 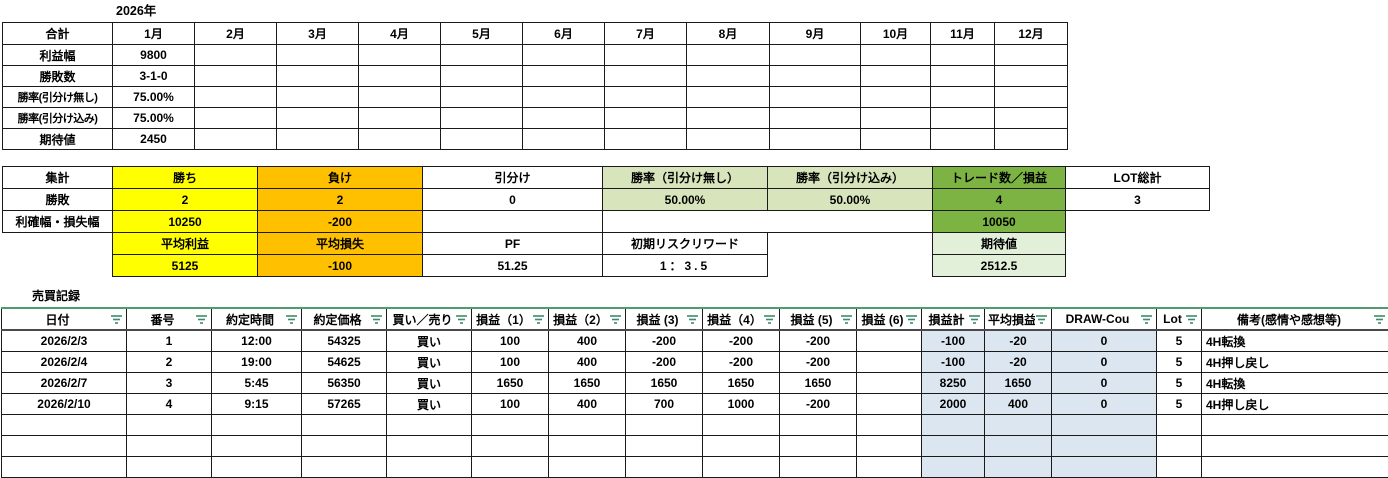 What do you see at coordinates (685, 266) in the screenshot?
I see `summary-risk-reward-value: 1：3.5` at bounding box center [685, 266].